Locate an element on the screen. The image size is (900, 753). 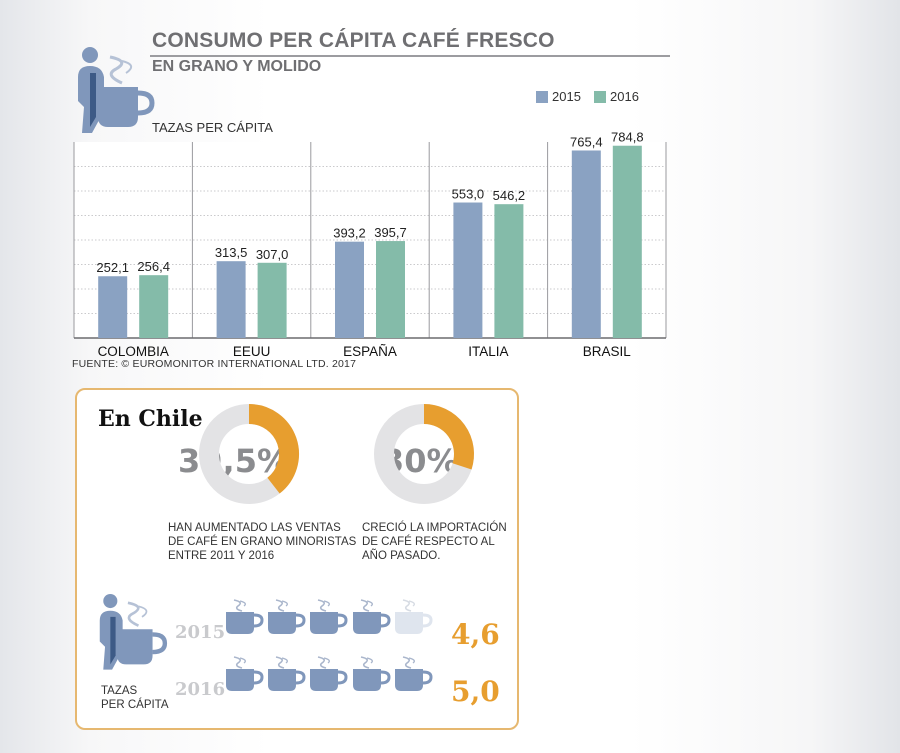
bar-2016-colombia is located at coordinates (154, 306).